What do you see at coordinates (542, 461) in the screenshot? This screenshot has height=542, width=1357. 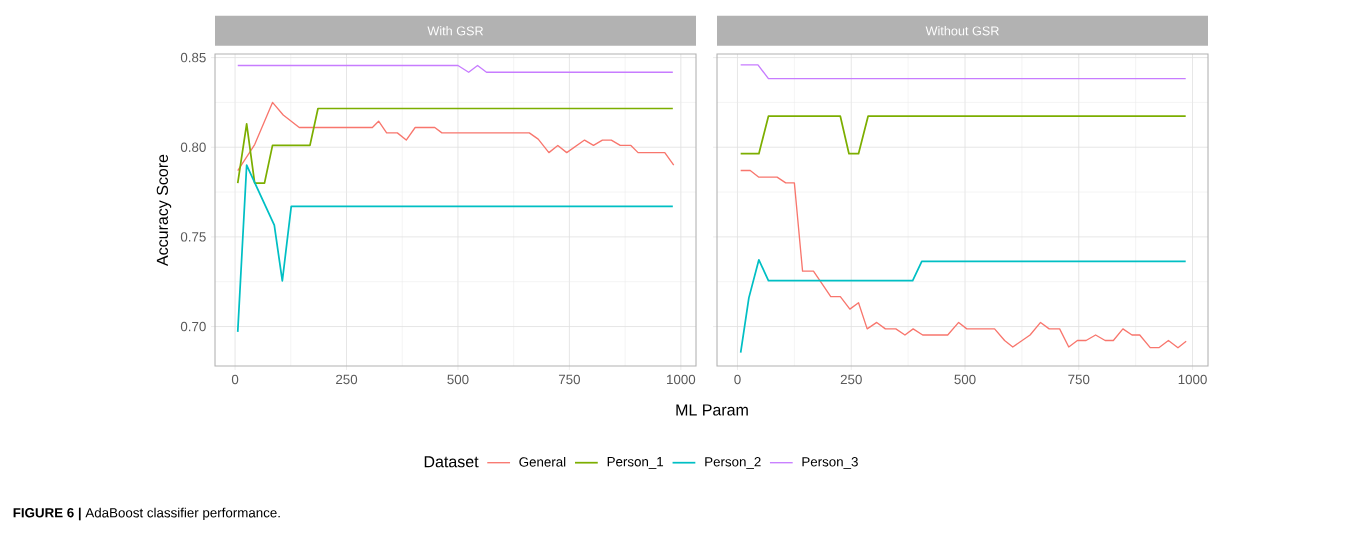 I see `legend-label: General` at bounding box center [542, 461].